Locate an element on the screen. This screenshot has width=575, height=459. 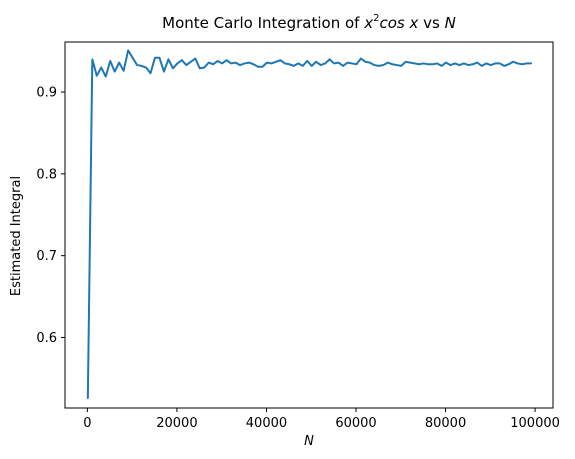
y-tick-label: 0.6 is located at coordinates (46, 338).